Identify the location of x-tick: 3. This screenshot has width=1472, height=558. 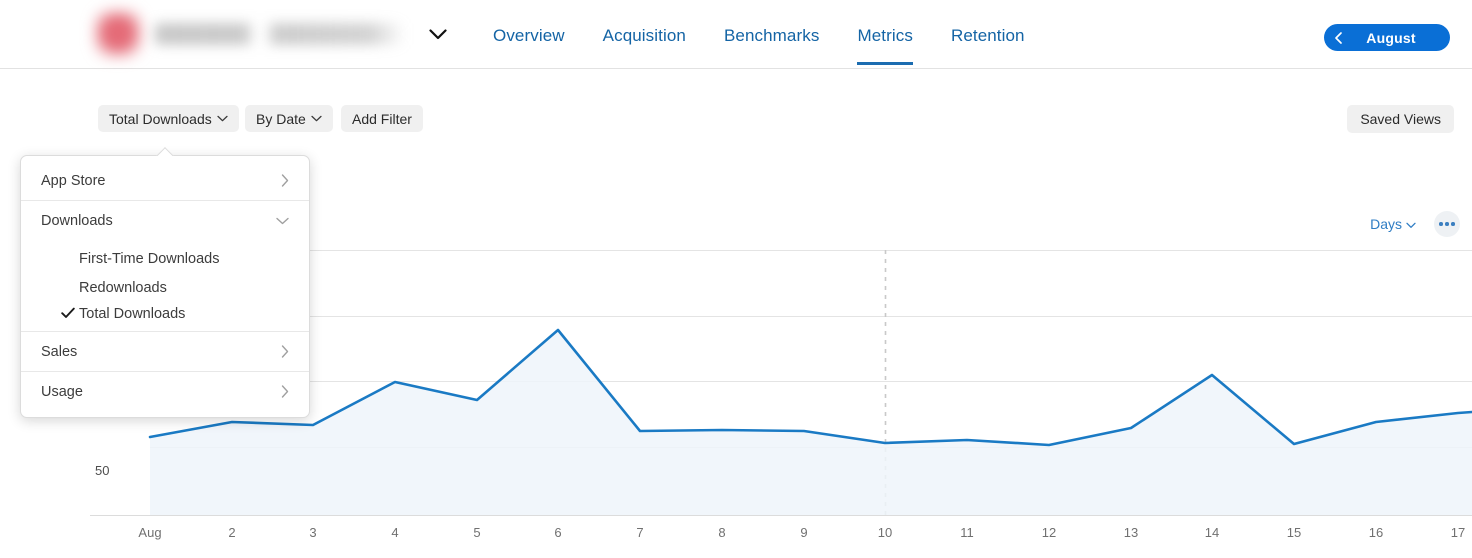
(312, 532).